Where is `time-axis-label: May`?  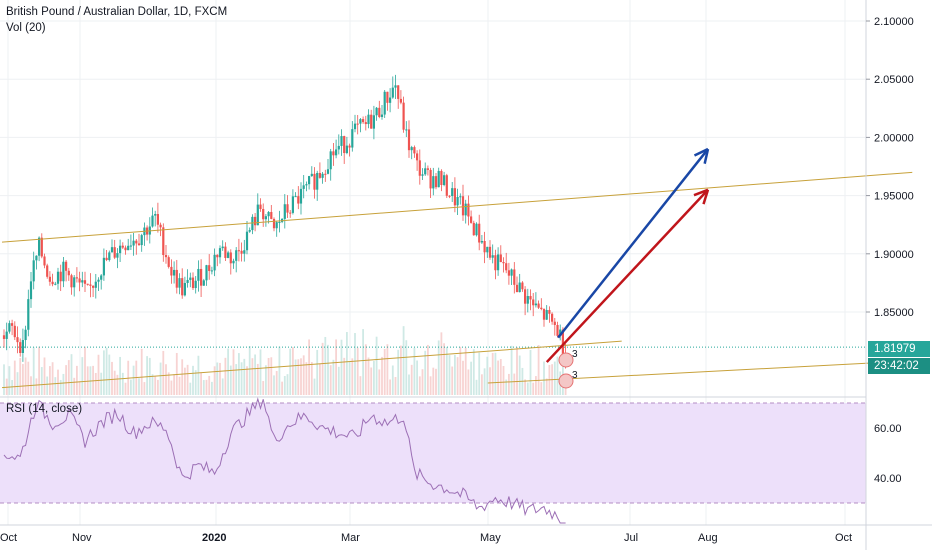
time-axis-label: May is located at coordinates (490, 538).